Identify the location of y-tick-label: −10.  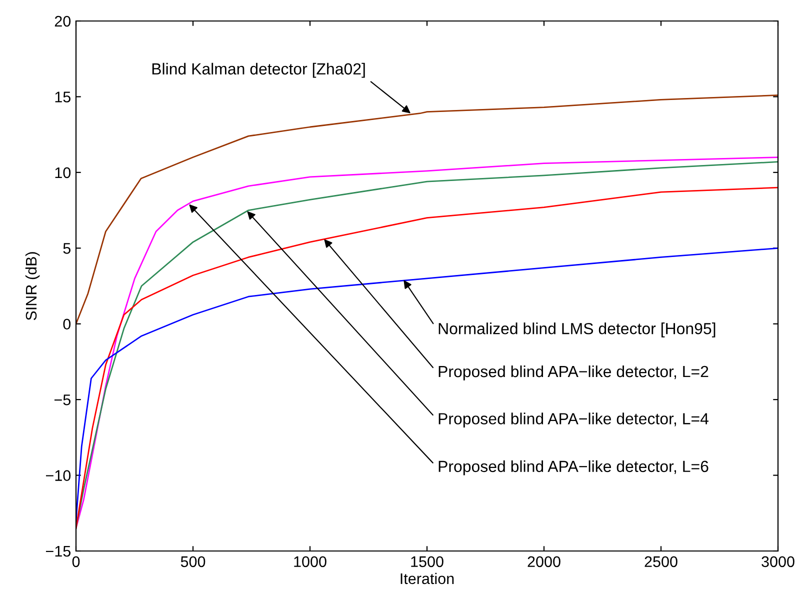
(58, 475).